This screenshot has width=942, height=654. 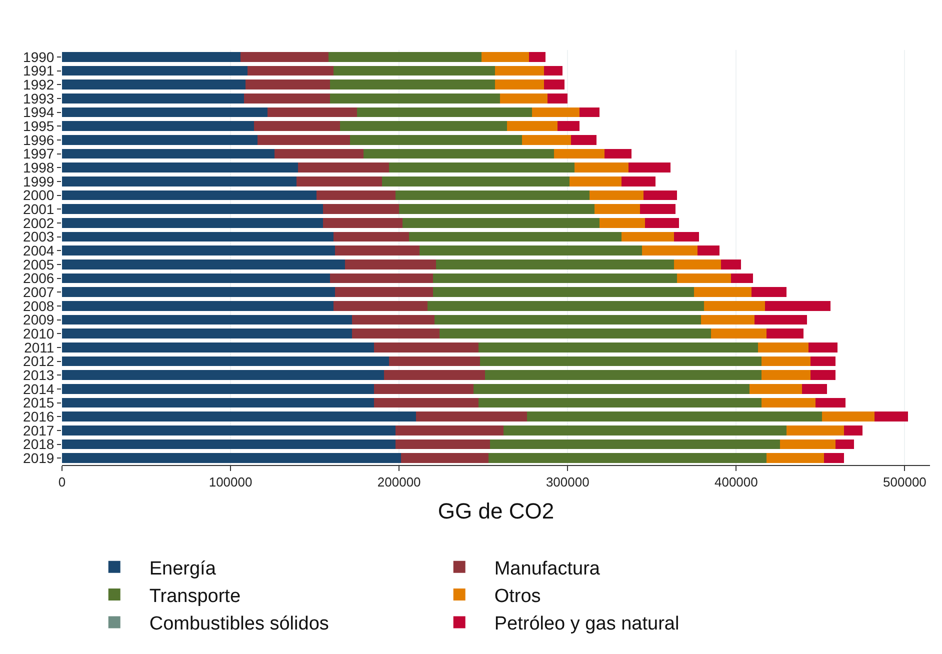 What do you see at coordinates (38, 181) in the screenshot?
I see `y-tick-label: 1999` at bounding box center [38, 181].